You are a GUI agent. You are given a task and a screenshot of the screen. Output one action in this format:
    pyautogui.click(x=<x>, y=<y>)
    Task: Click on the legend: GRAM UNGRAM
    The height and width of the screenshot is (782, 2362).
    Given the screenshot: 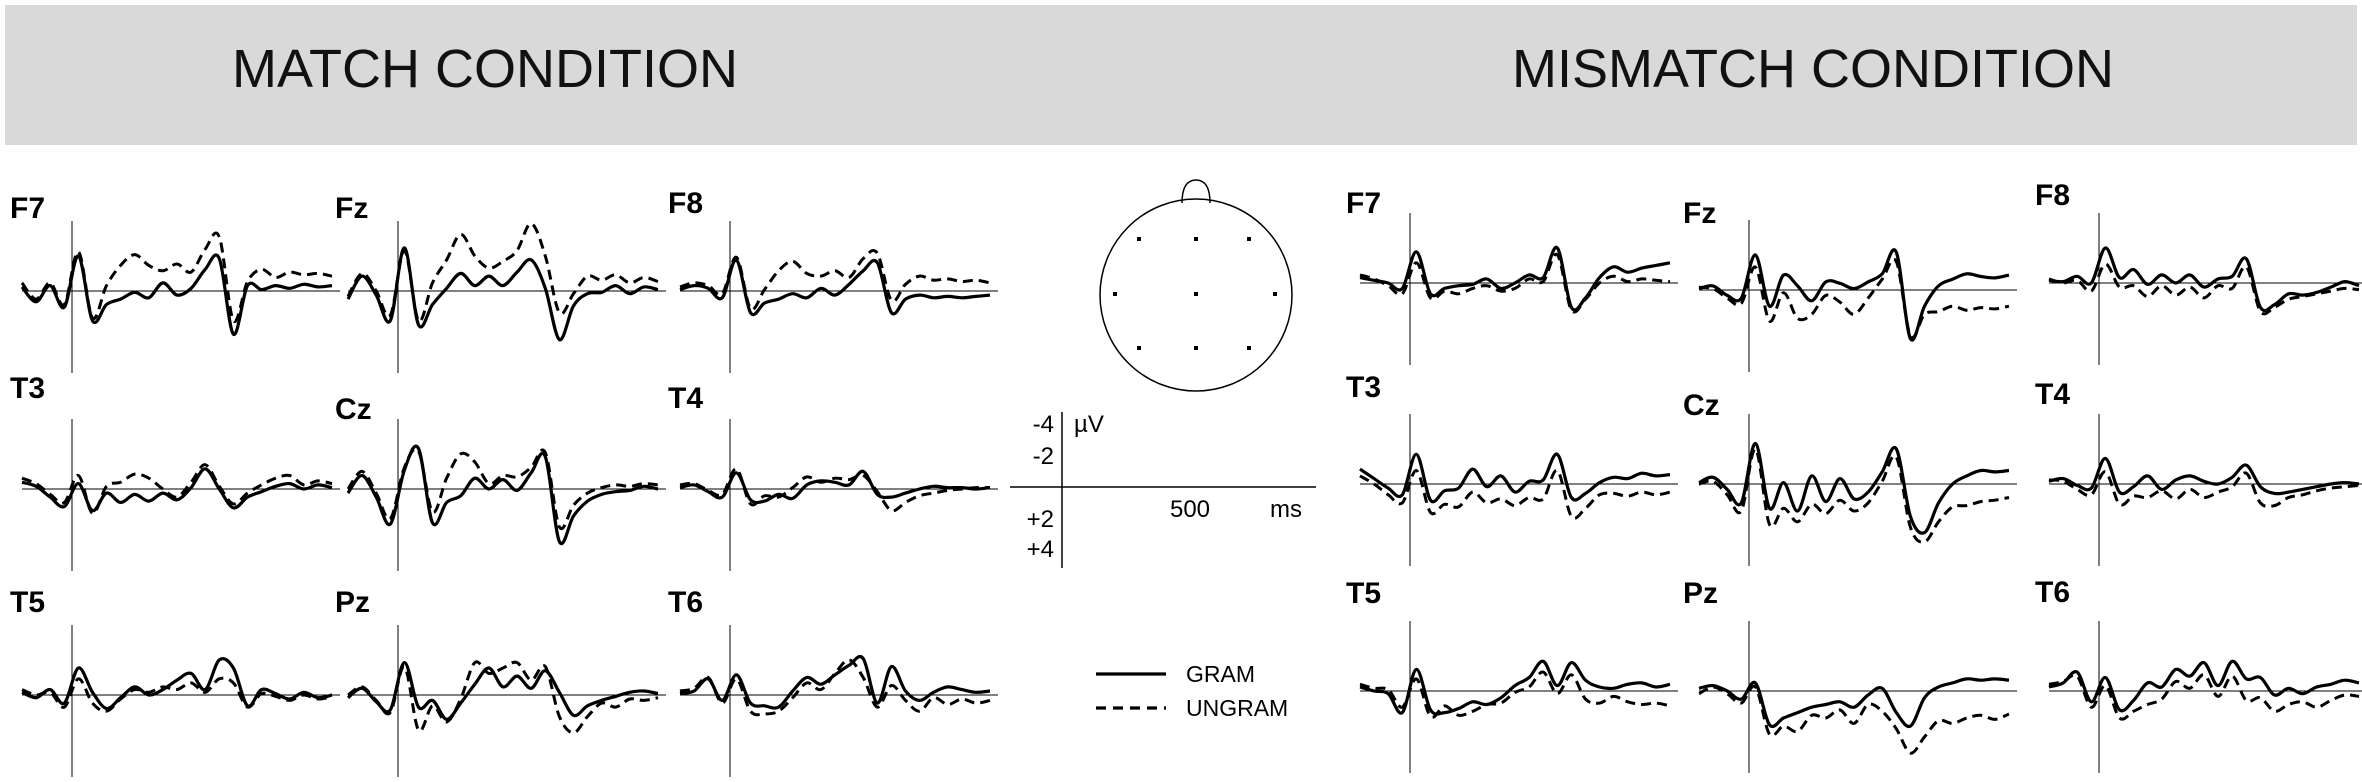 What is the action you would take?
    pyautogui.click(x=1192, y=691)
    